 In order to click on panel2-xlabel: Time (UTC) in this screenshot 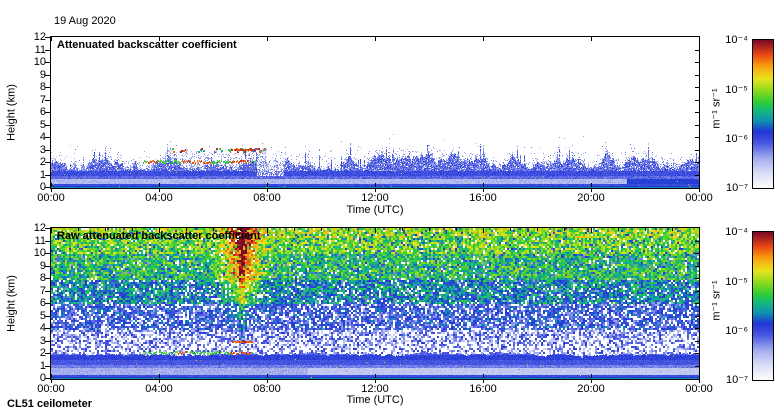, I will do `click(375, 400)`.